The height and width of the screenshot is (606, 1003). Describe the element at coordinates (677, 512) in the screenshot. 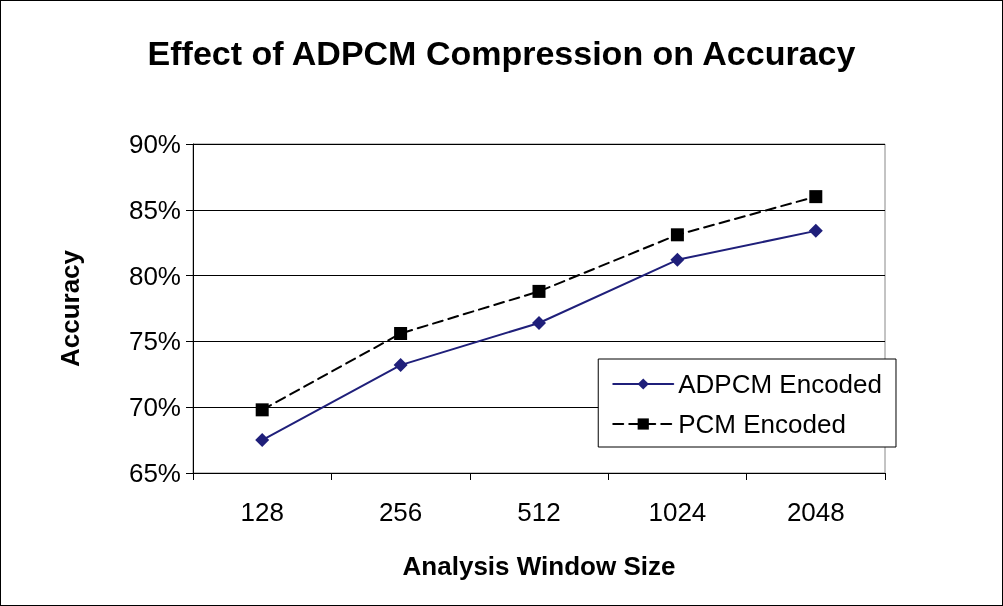

I see `x-tick-label: 1024` at that location.